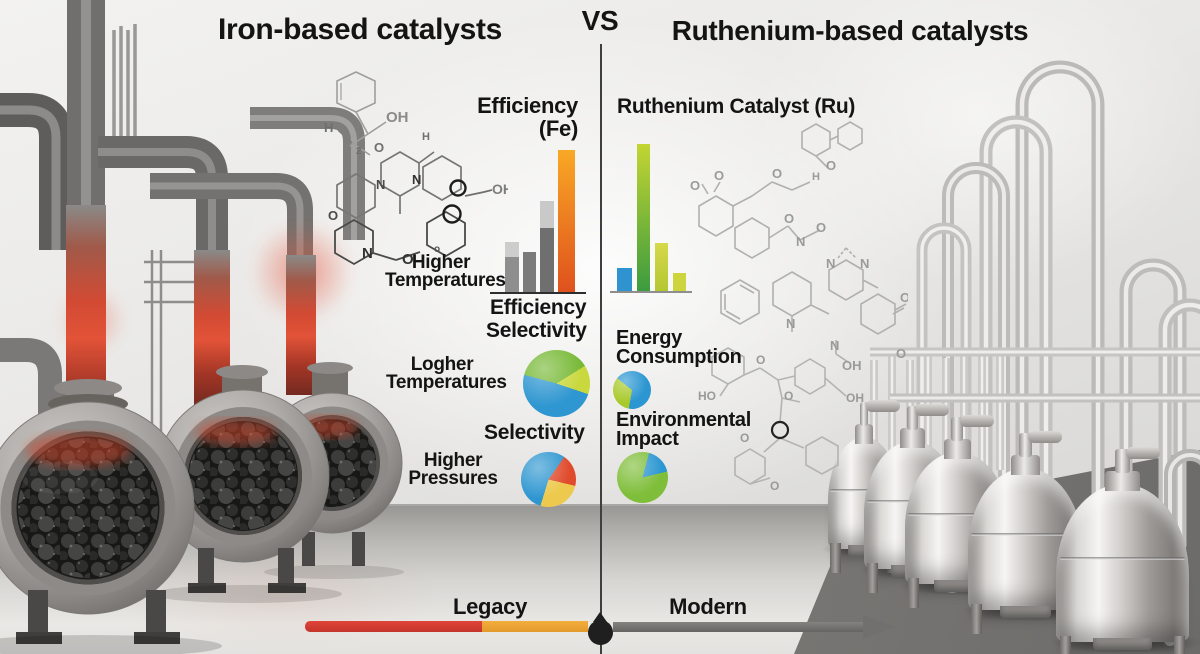 The height and width of the screenshot is (654, 1200). Describe the element at coordinates (490, 606) in the screenshot. I see `legacy-label: Legacy` at that location.